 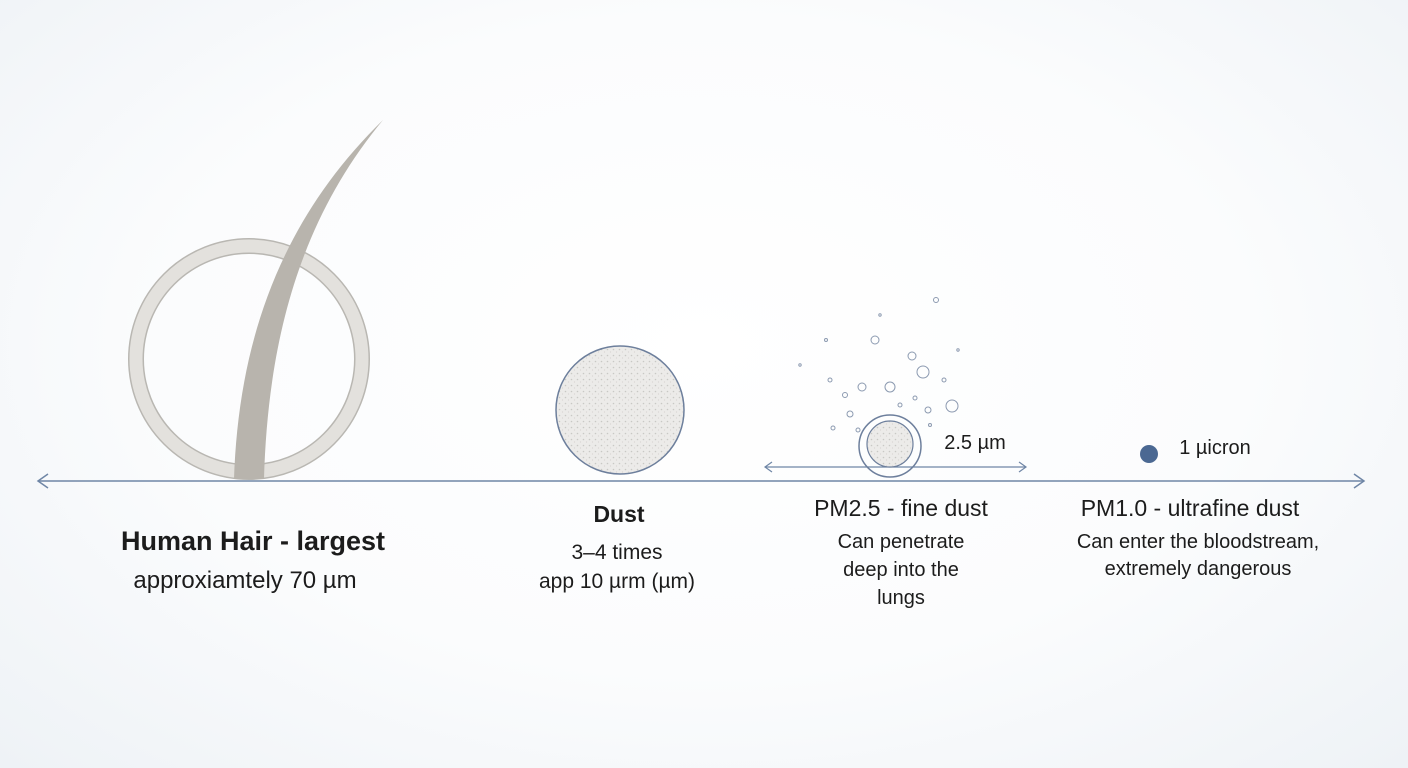 I want to click on dust-title: Dust, so click(x=619, y=514).